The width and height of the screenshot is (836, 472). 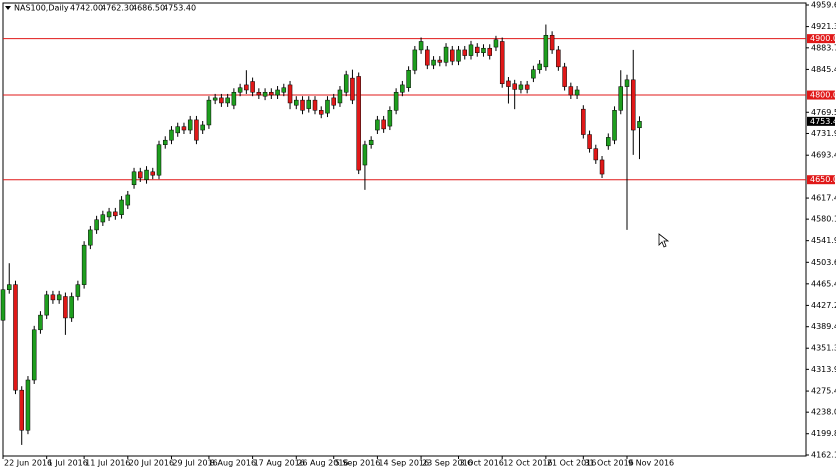 What do you see at coordinates (86, 8) in the screenshot?
I see `header-value: 4742.00` at bounding box center [86, 8].